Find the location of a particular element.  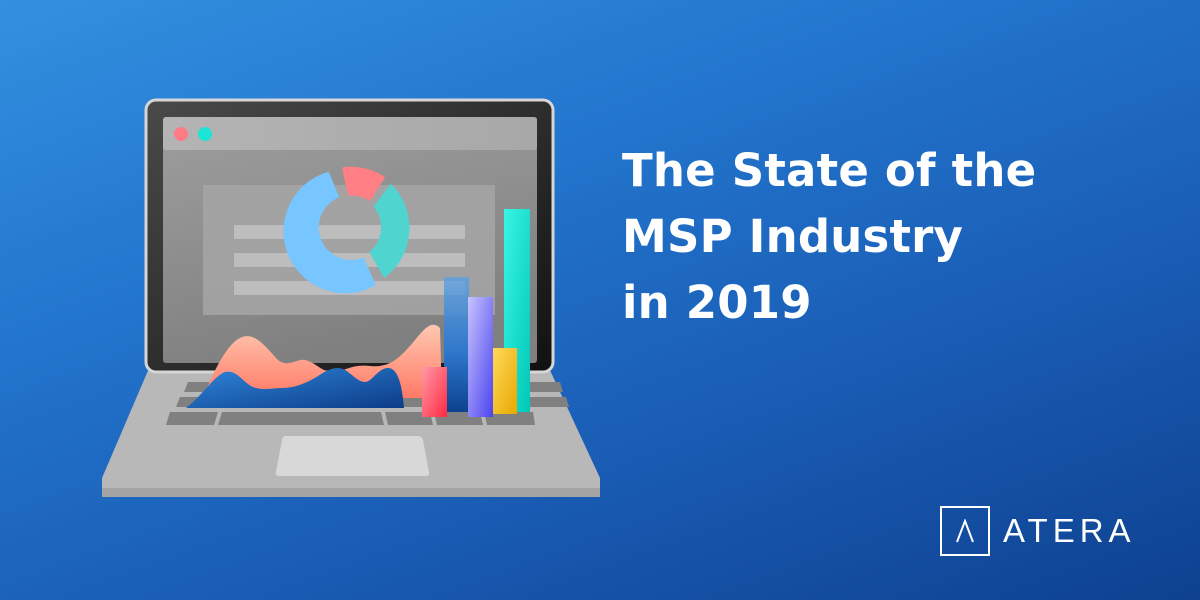

headline-line-2: MSP Industry is located at coordinates (793, 236).